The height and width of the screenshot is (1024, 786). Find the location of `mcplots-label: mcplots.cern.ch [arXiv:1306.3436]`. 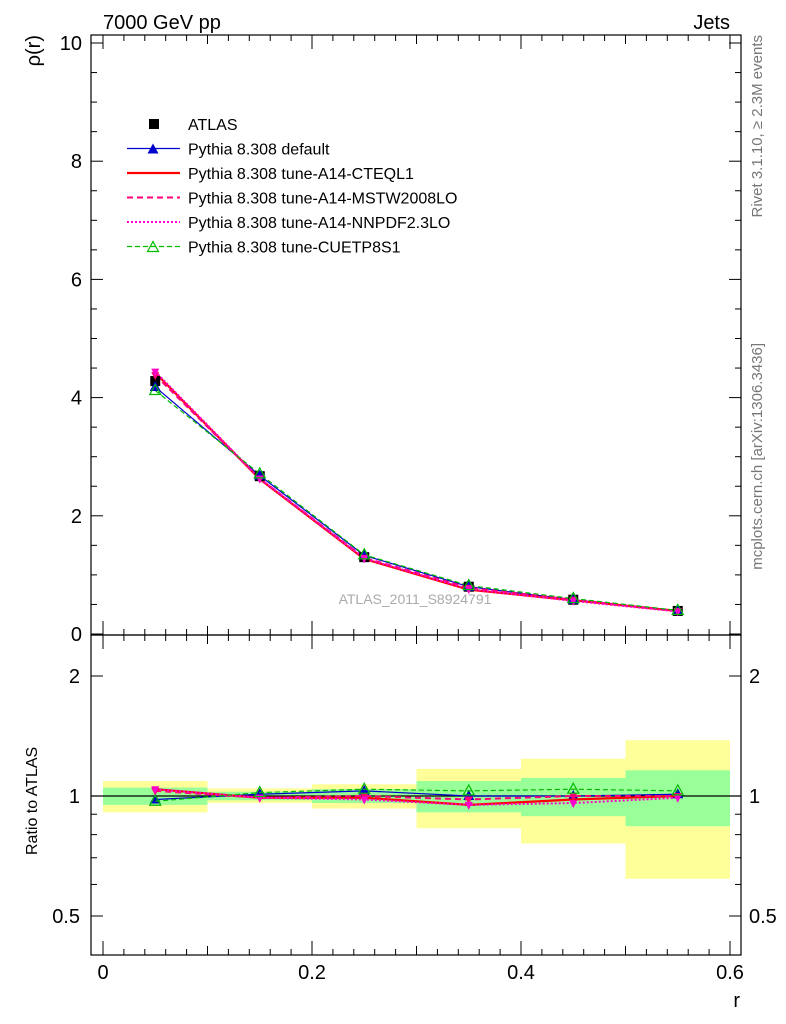

mcplots-label: mcplots.cern.ch [arXiv:1306.3436] is located at coordinates (757, 456).